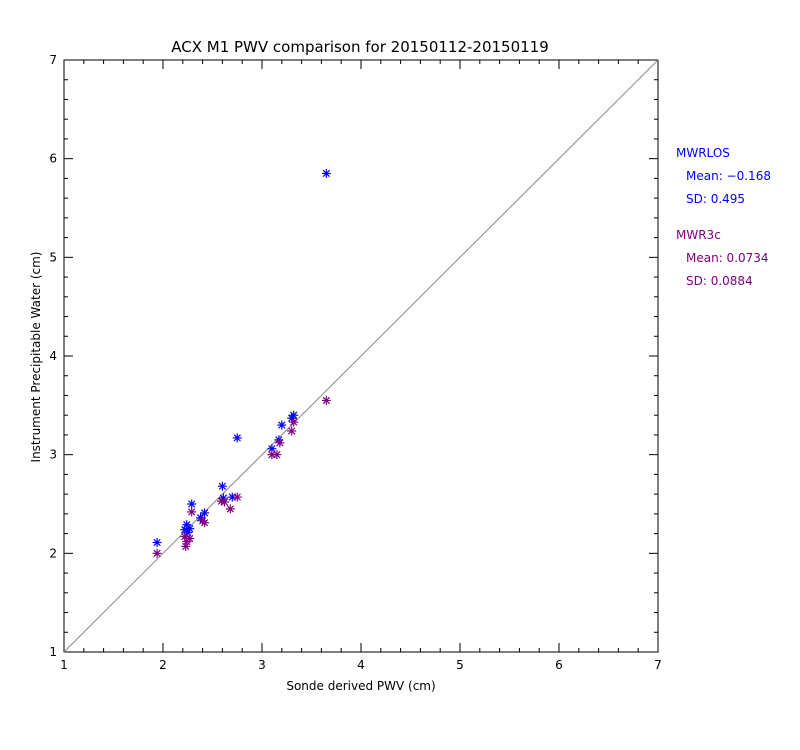 This screenshot has width=800, height=750. What do you see at coordinates (361, 665) in the screenshot?
I see `x-tick-label: 4` at bounding box center [361, 665].